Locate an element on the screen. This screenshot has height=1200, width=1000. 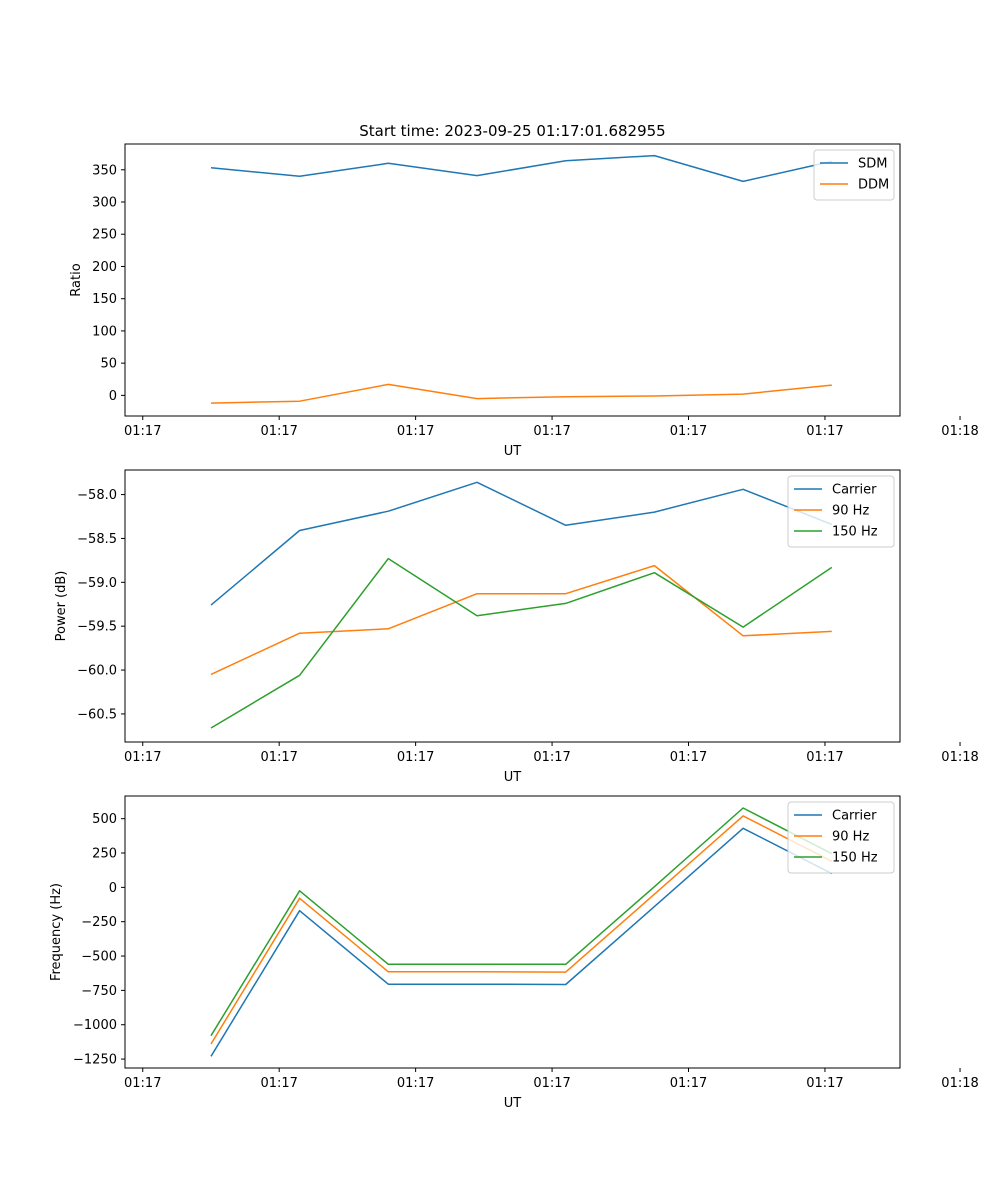
y-tick-label: 100 is located at coordinates (104, 331).